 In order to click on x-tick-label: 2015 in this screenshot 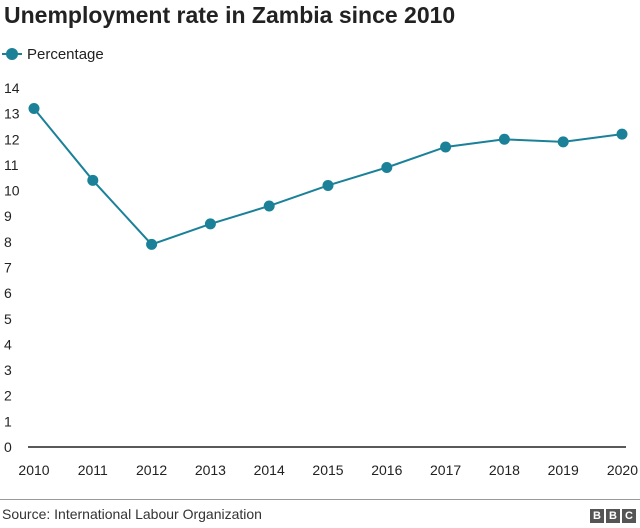, I will do `click(327, 470)`.